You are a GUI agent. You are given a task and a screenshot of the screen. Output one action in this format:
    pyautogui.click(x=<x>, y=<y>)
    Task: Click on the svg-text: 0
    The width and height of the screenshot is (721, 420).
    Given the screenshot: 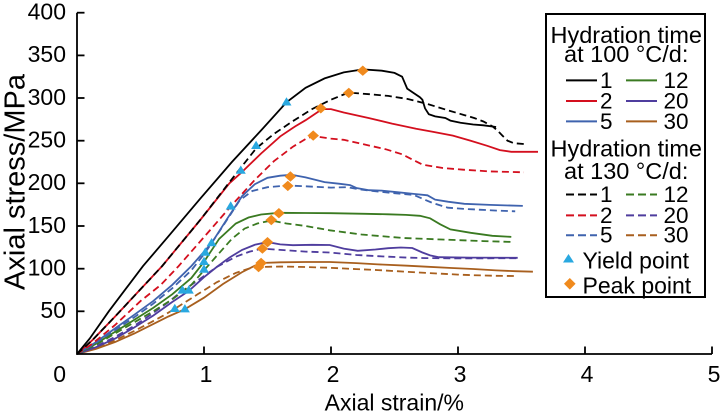 What is the action you would take?
    pyautogui.click(x=59, y=374)
    